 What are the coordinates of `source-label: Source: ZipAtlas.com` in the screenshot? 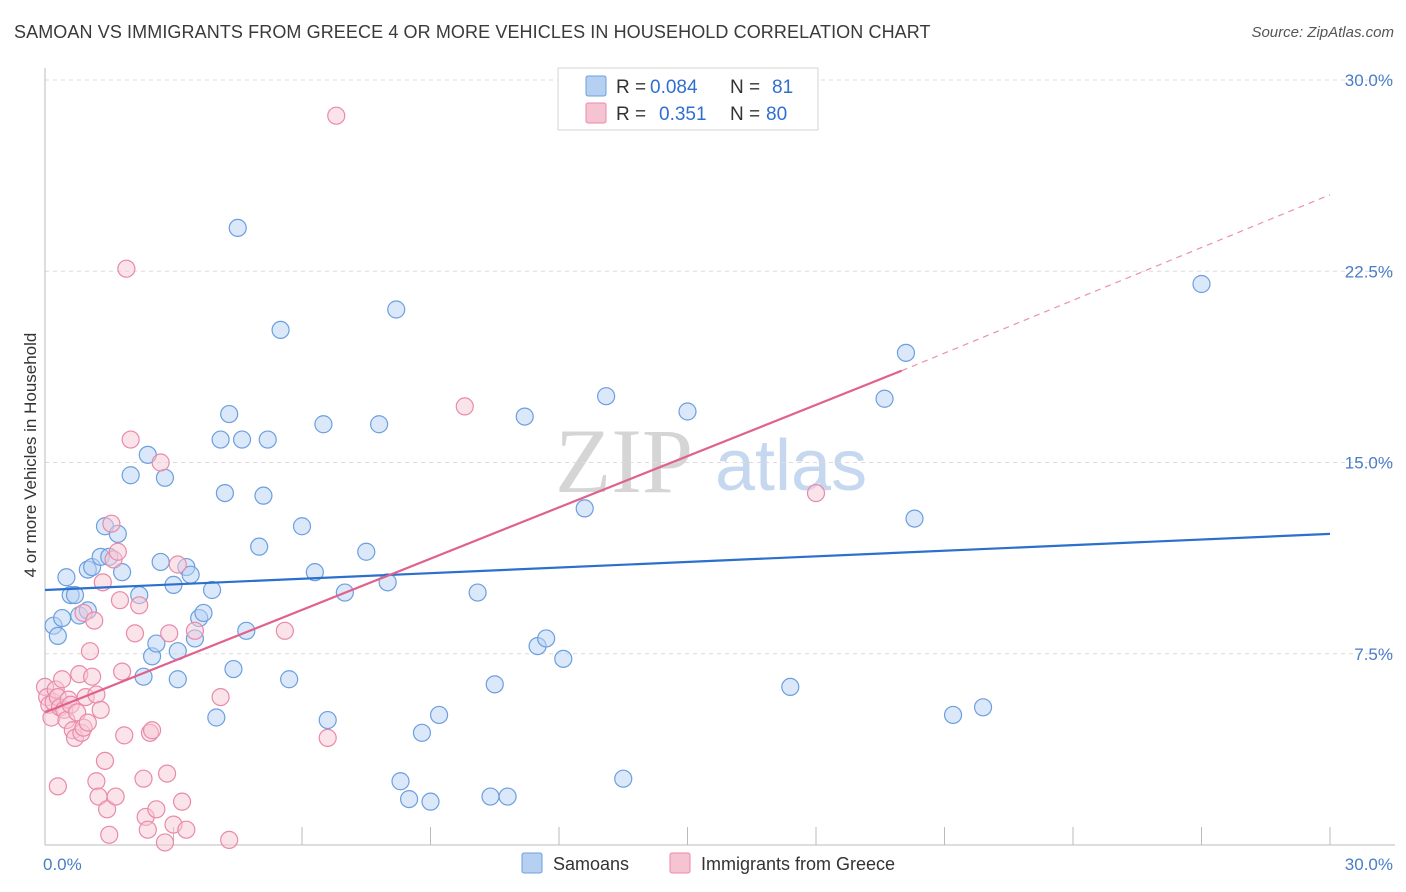 It's located at (1322, 32).